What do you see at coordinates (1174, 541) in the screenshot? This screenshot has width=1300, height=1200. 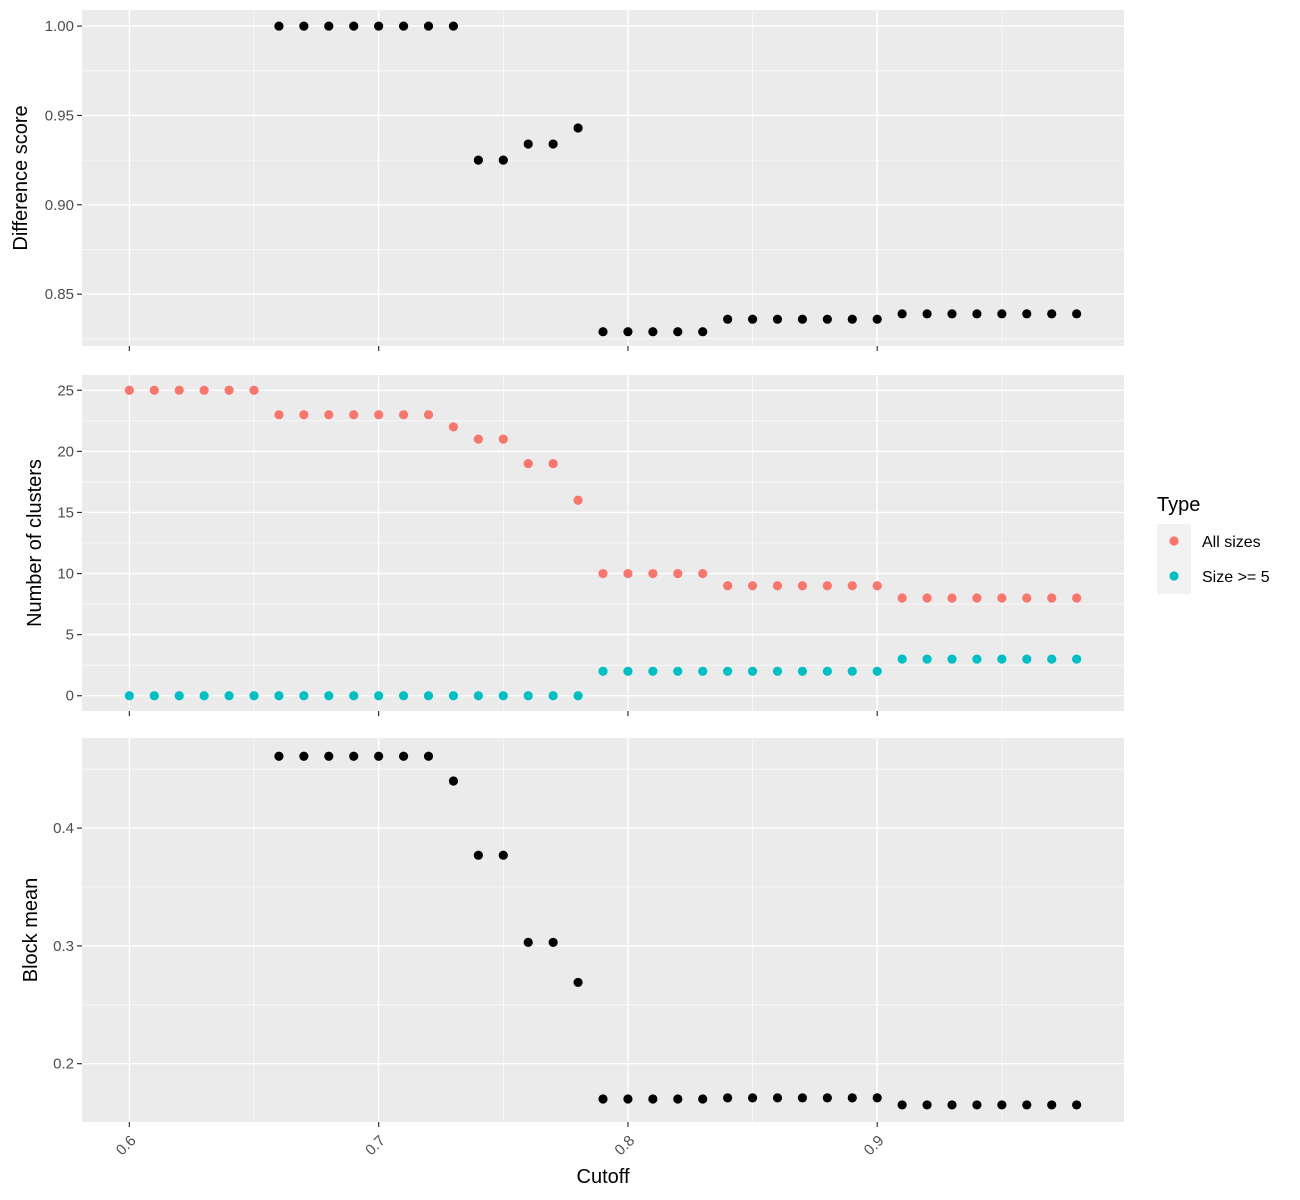 I see `legend-key-all-sizes` at bounding box center [1174, 541].